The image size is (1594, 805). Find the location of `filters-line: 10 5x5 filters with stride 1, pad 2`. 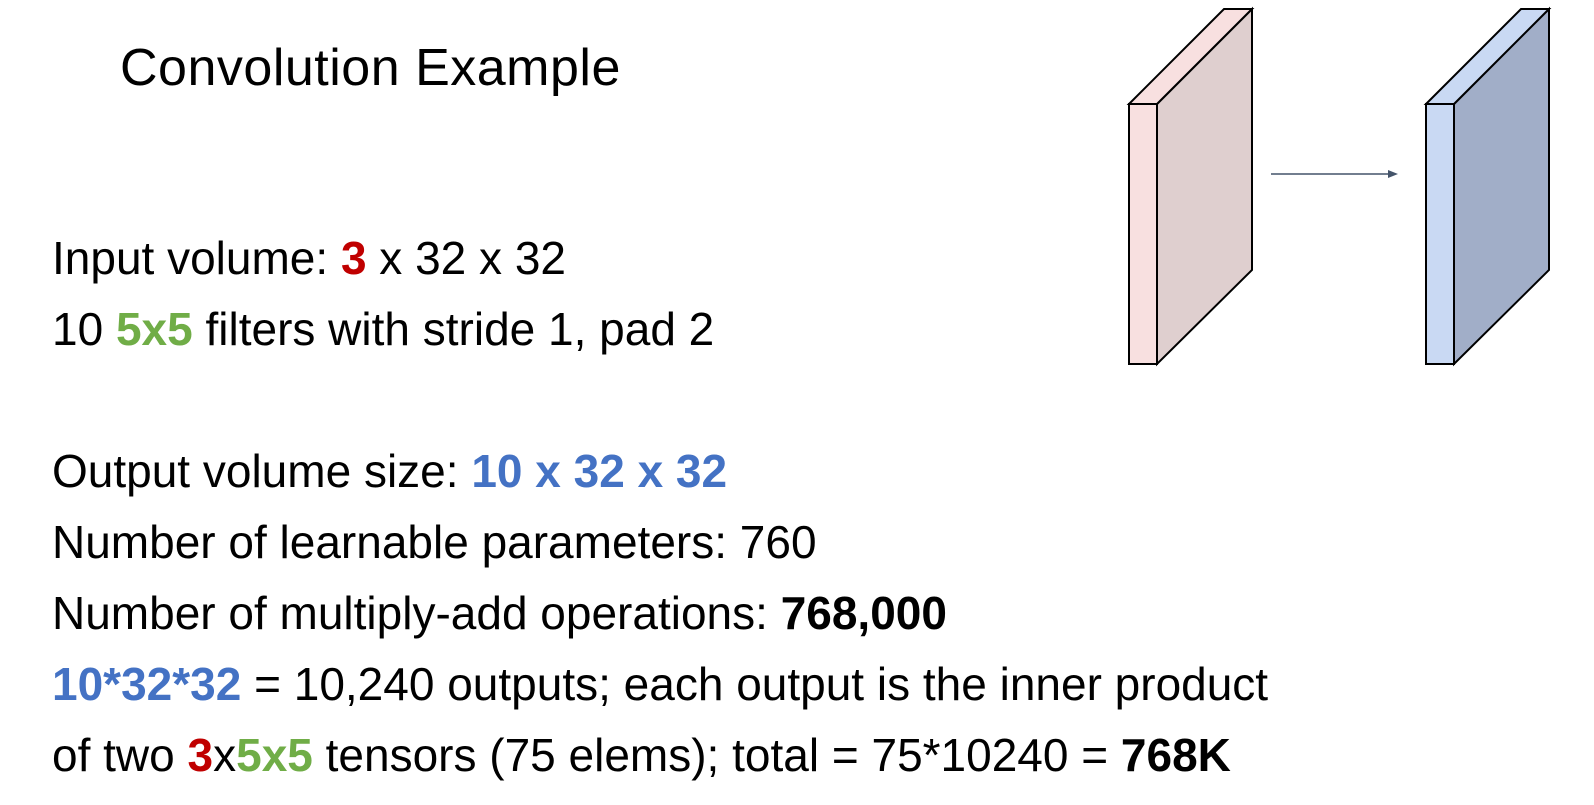

filters-line: 10 5x5 filters with stride 1, pad 2 is located at coordinates (383, 329).